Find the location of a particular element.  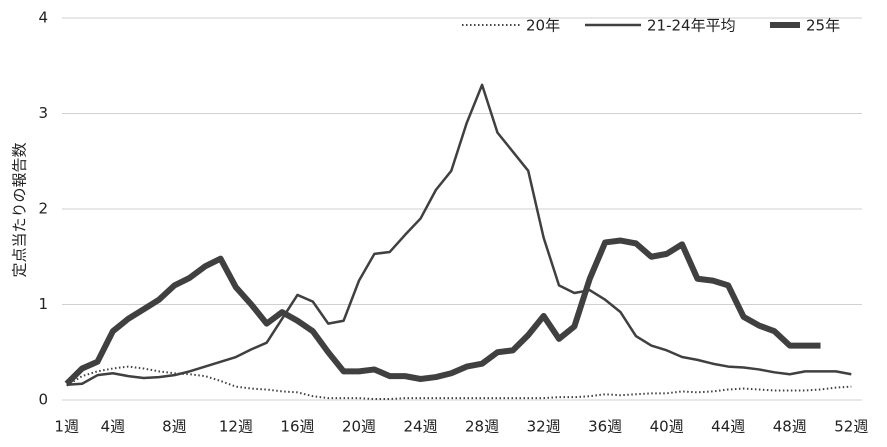

legend-label: 25年 is located at coordinates (823, 26).